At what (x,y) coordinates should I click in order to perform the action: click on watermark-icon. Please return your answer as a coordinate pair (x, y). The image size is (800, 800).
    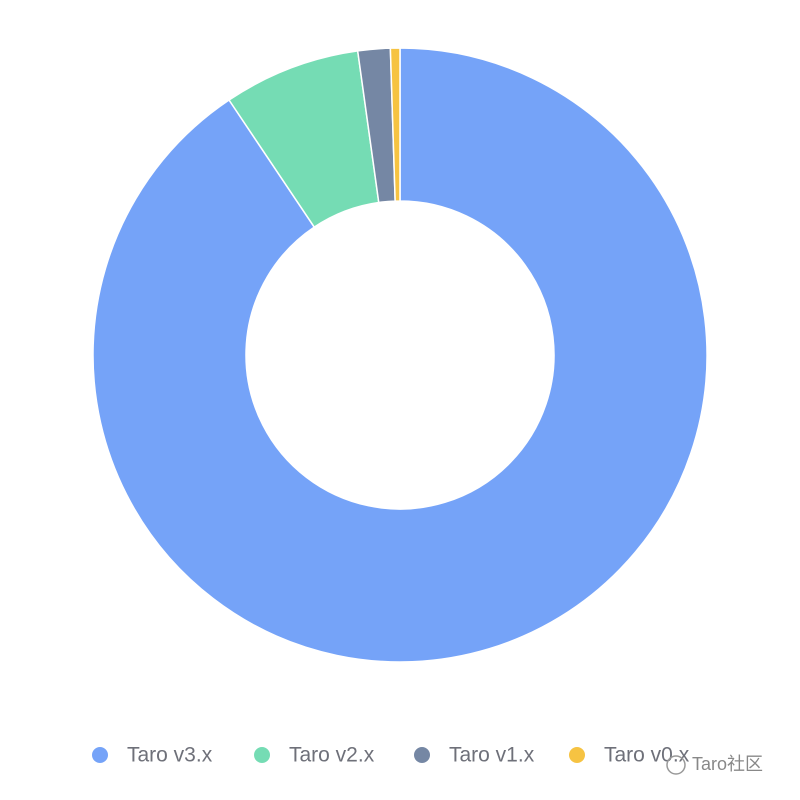
    Looking at the image, I should click on (676, 765).